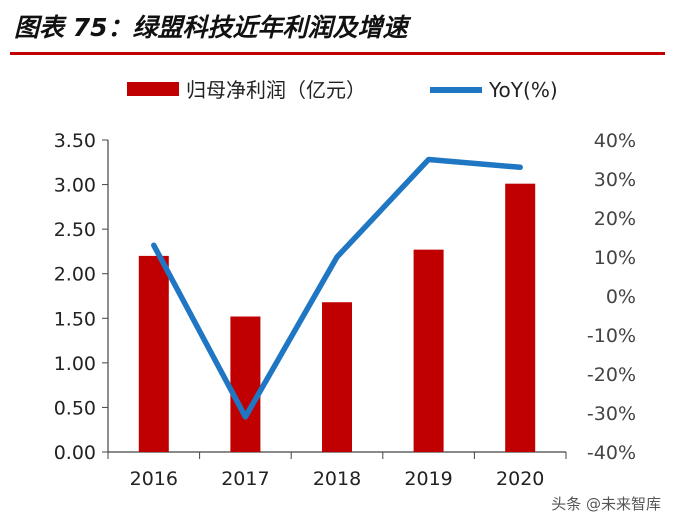  Describe the element at coordinates (428, 350) in the screenshot. I see `bar-2019` at that location.